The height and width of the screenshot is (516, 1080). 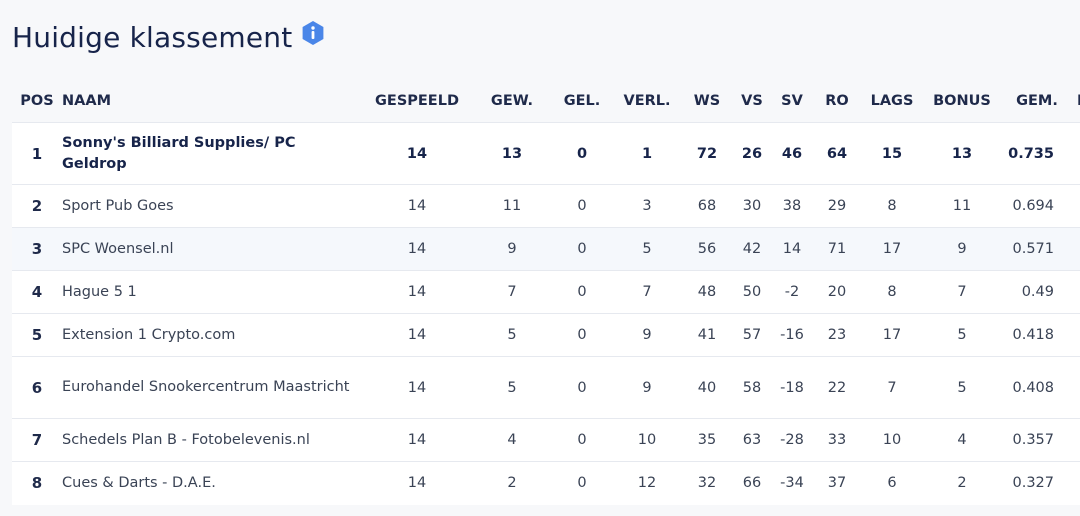 I want to click on cell-ws: 68, so click(x=707, y=206).